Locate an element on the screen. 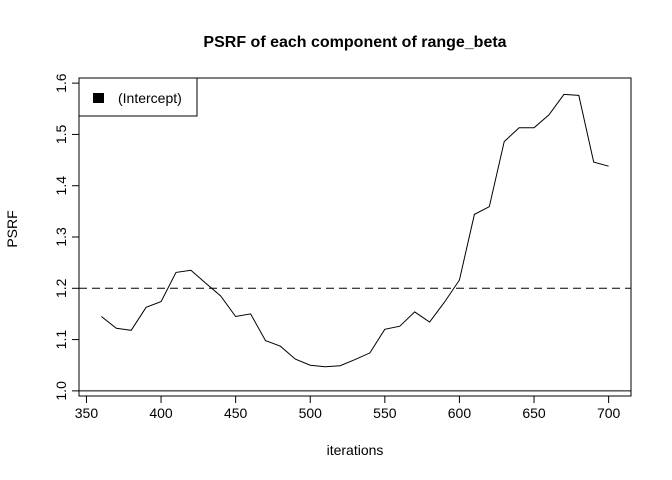 The image size is (672, 480). x-axis: 350 400 450 500 550 600 650 700 is located at coordinates (348, 408).